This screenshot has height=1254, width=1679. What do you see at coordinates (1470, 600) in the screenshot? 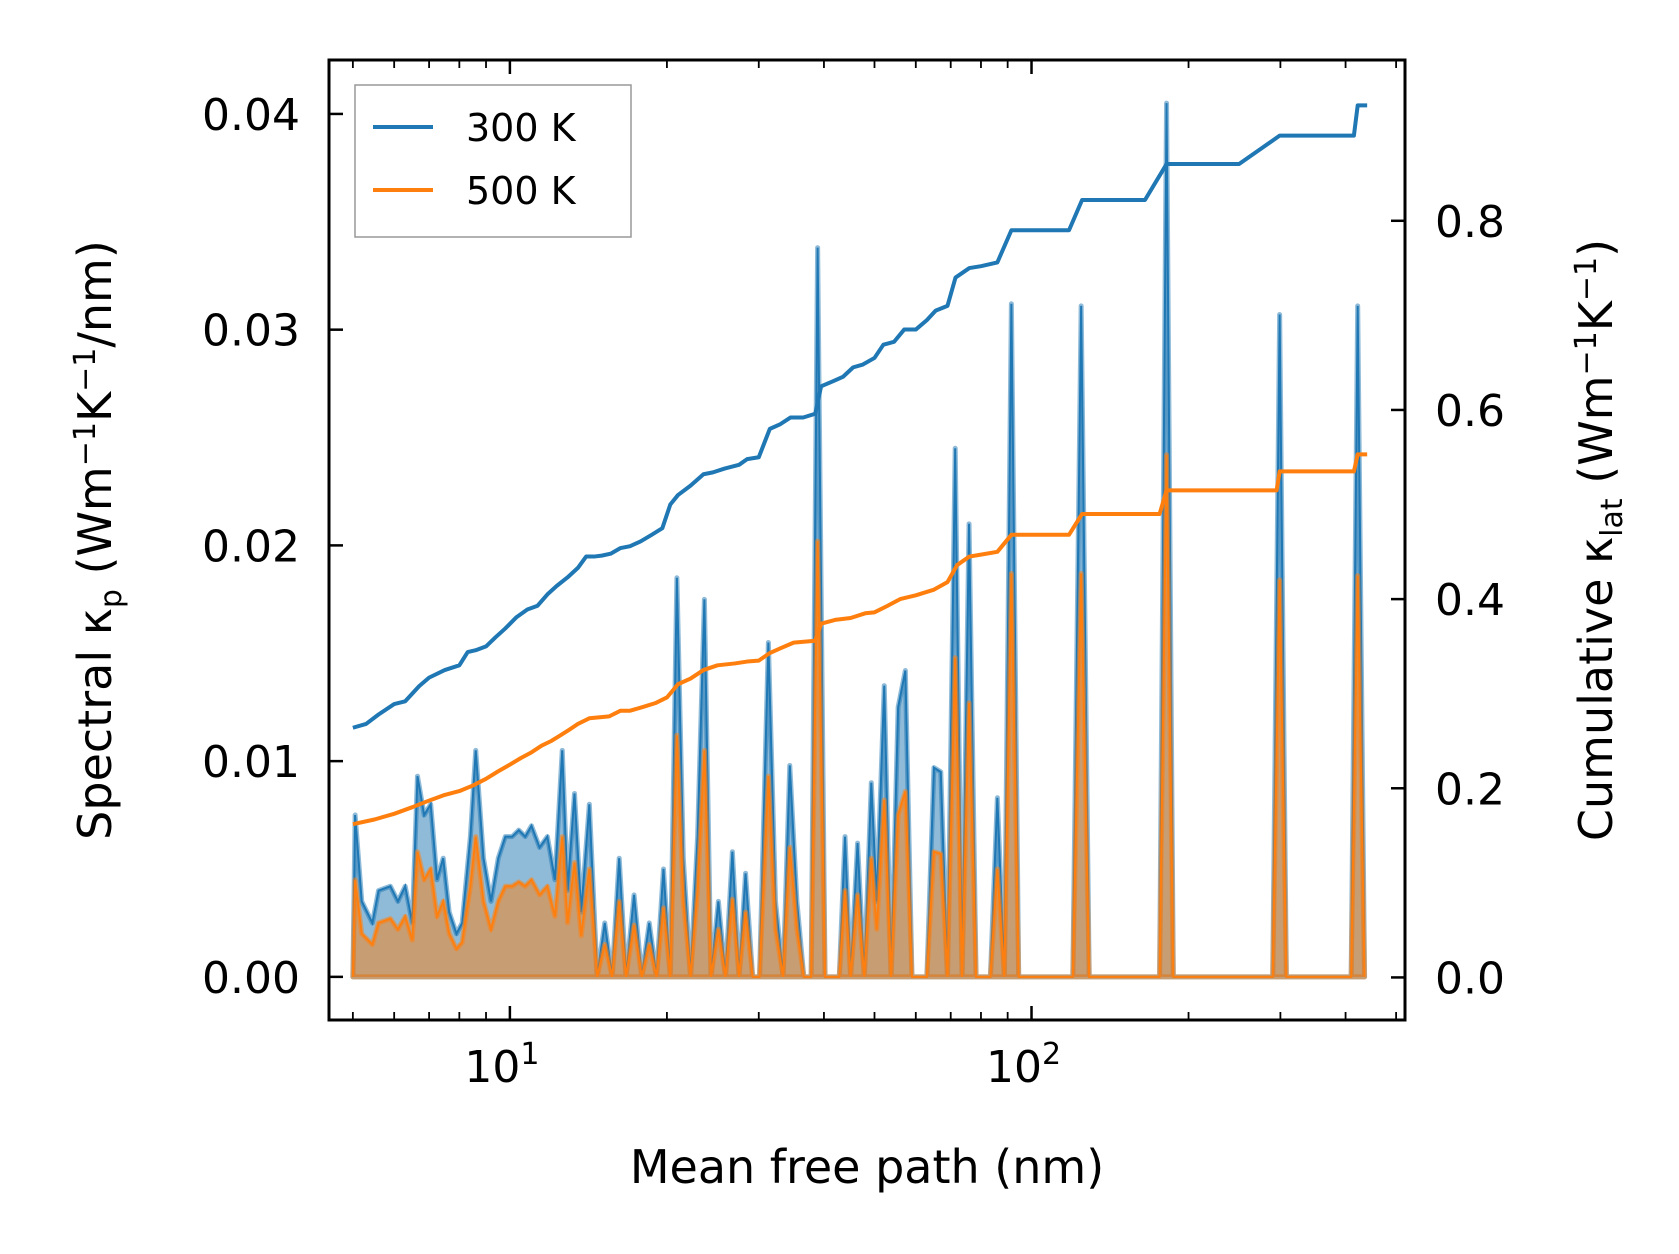
I see `y-right-tick-label: 0.4` at bounding box center [1470, 600].